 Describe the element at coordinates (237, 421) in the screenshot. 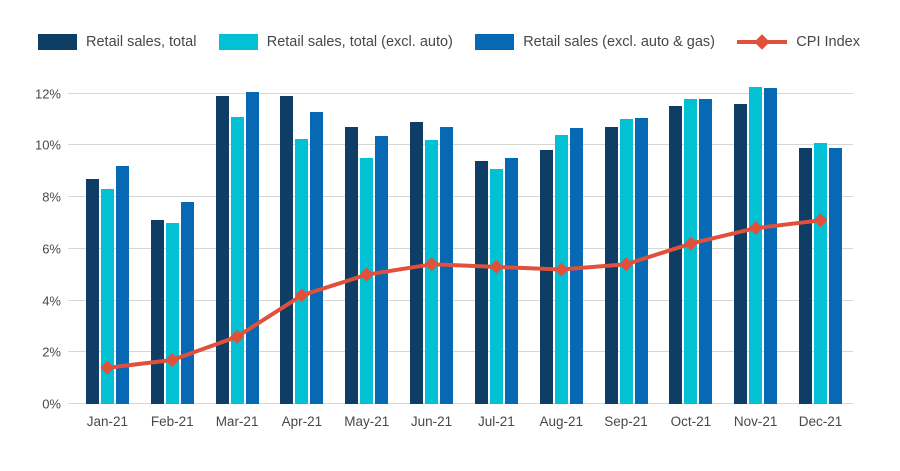

I see `x-tick-label: Mar-21` at that location.